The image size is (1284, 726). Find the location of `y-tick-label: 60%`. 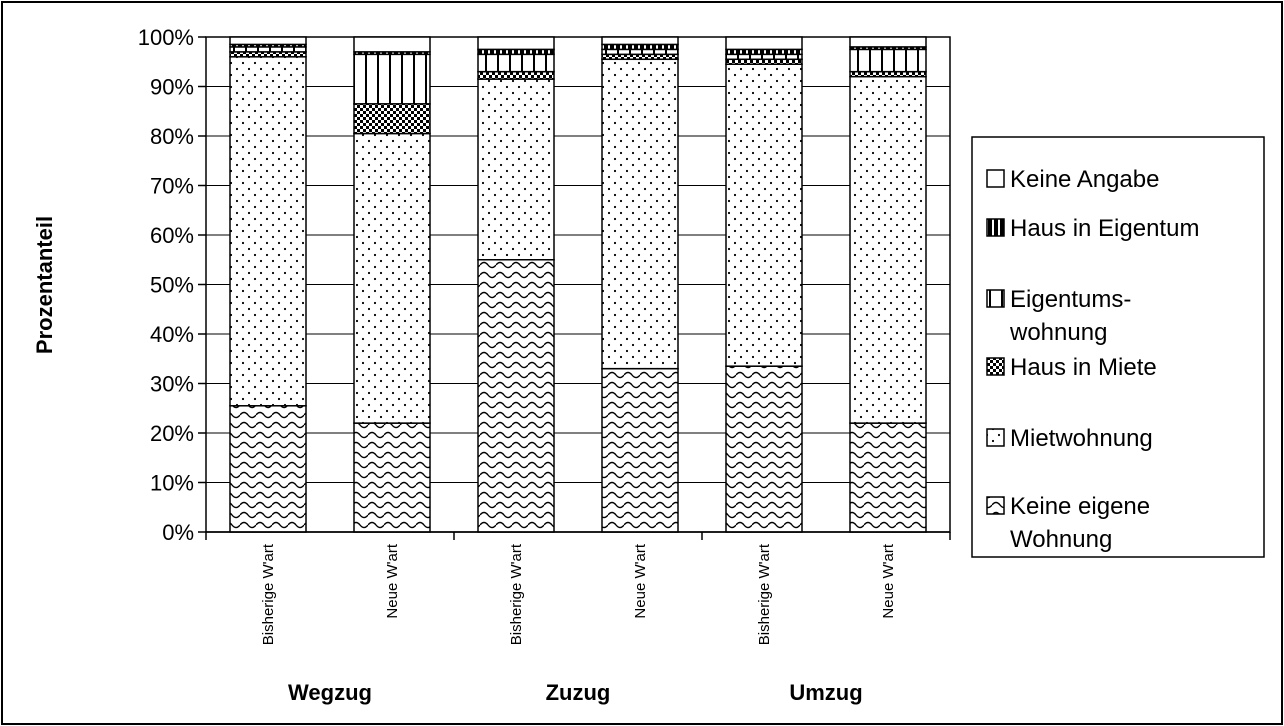

y-tick-label: 60% is located at coordinates (172, 235).